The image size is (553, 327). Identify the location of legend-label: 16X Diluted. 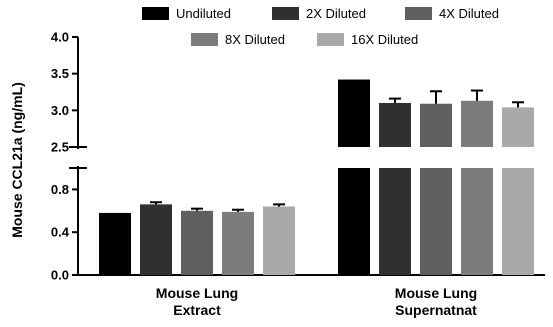
(384, 39).